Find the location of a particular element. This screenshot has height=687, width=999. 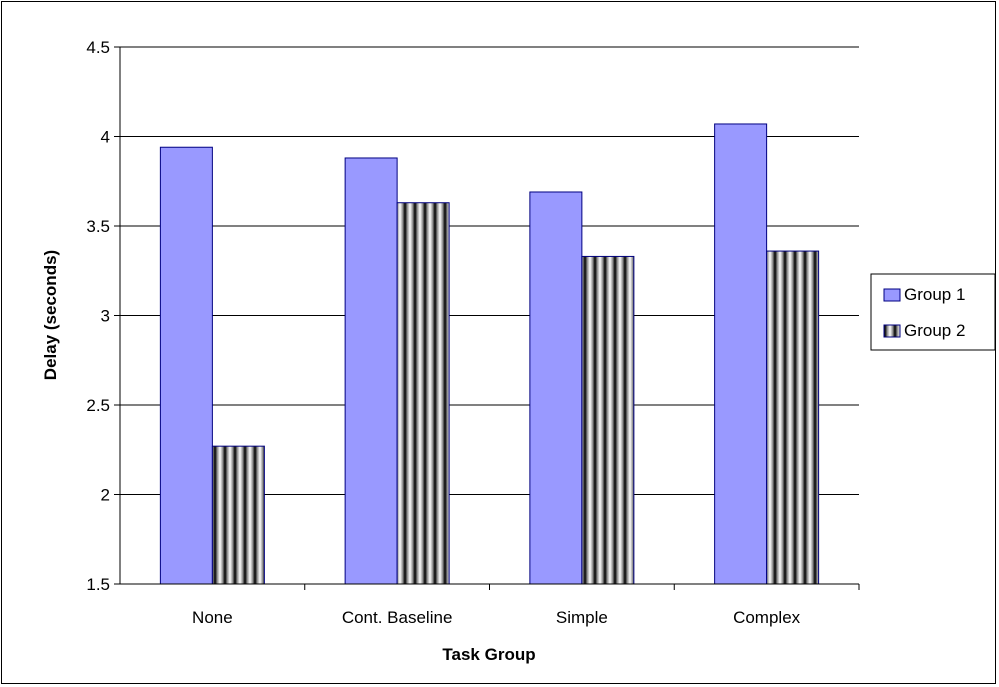

y-axis-title: Delay (seconds) is located at coordinates (50, 315).